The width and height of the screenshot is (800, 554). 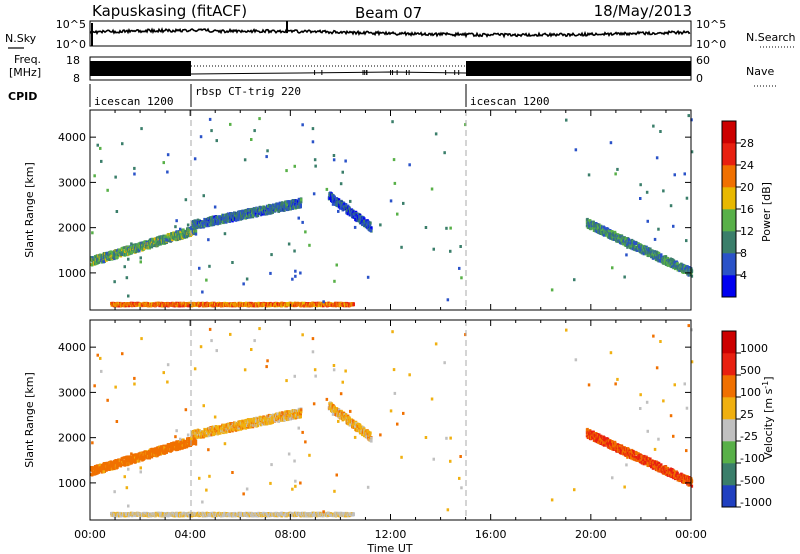 What do you see at coordinates (703, 60) in the screenshot?
I see `nave-tick-top: 60` at bounding box center [703, 60].